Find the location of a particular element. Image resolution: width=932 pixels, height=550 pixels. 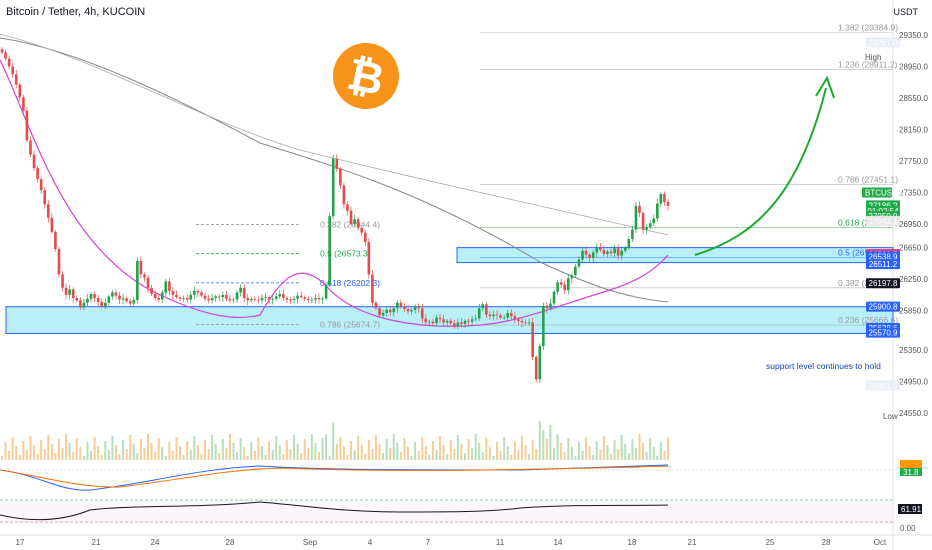

support-zone-border is located at coordinates (449, 320).